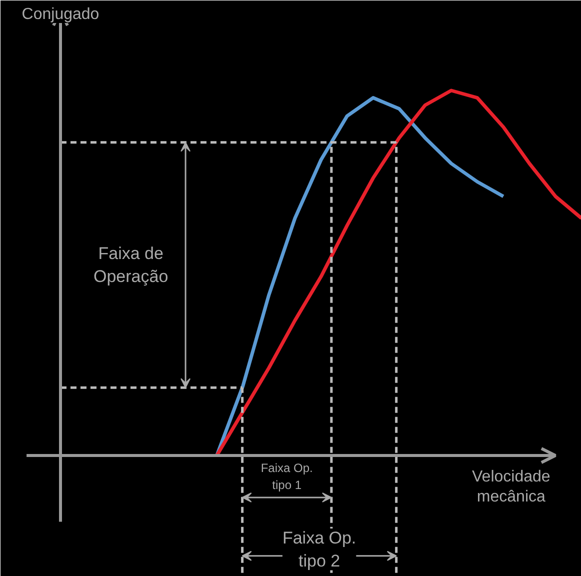 The width and height of the screenshot is (581, 576). I want to click on text: Faixa de Operação, so click(131, 265).